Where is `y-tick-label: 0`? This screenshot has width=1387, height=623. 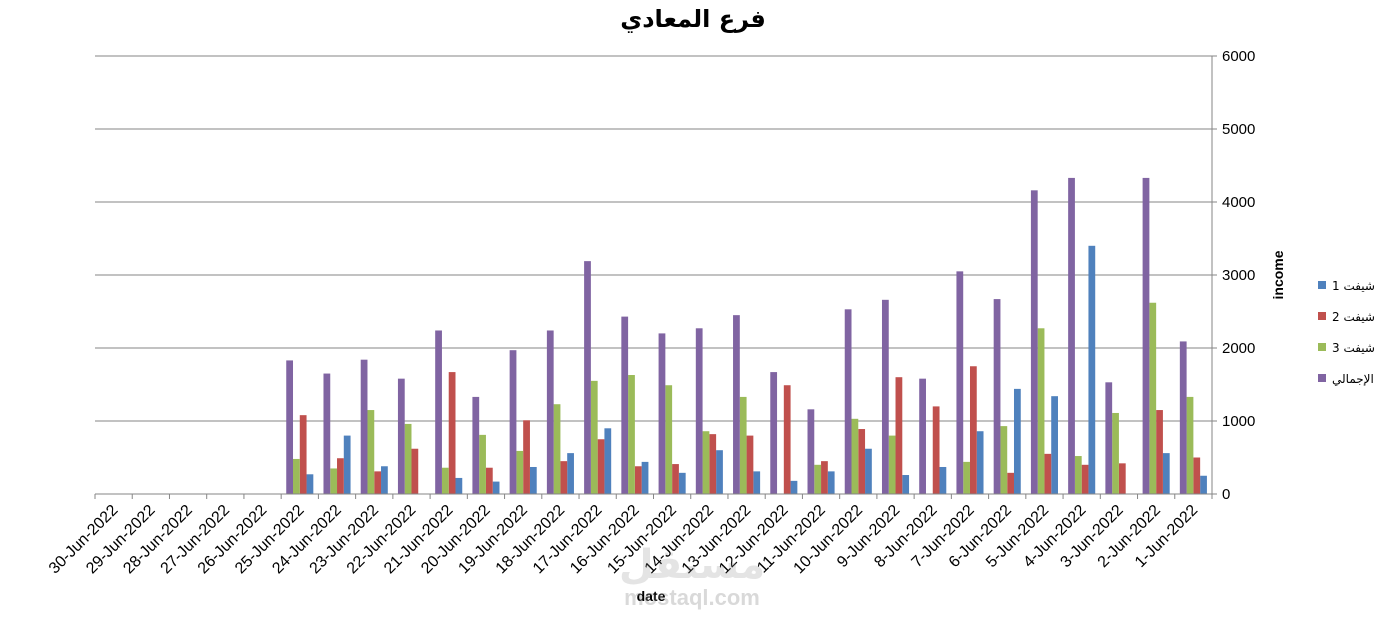 y-tick-label: 0 is located at coordinates (1226, 494).